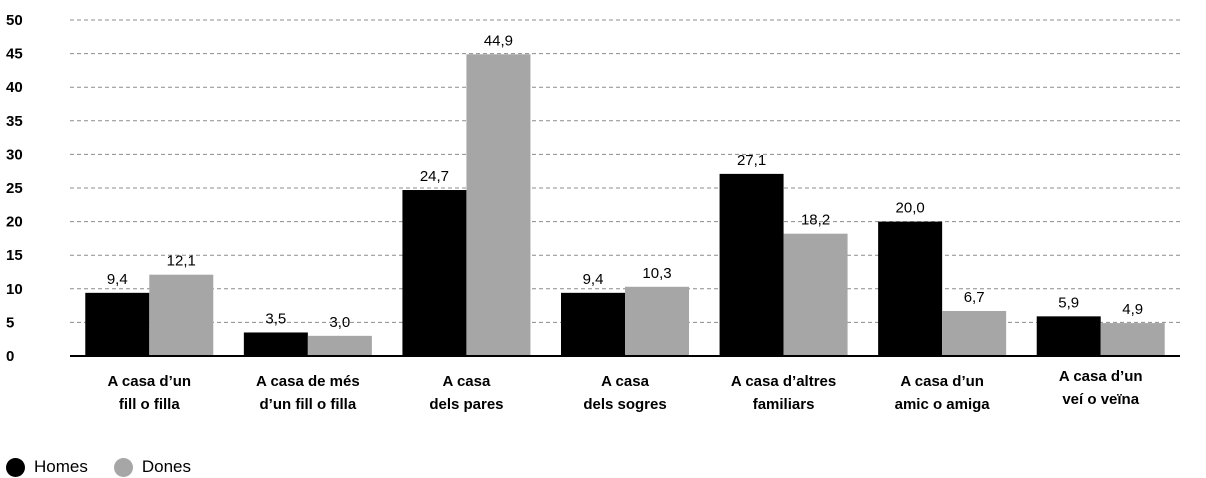  What do you see at coordinates (14, 255) in the screenshot?
I see `y-tick-label: 15` at bounding box center [14, 255].